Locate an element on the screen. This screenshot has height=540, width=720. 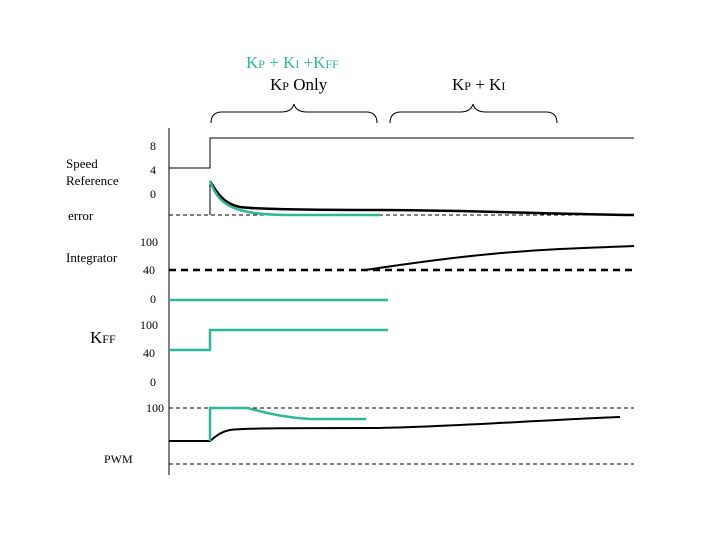
error-kp-only-trace is located at coordinates (421, 198).